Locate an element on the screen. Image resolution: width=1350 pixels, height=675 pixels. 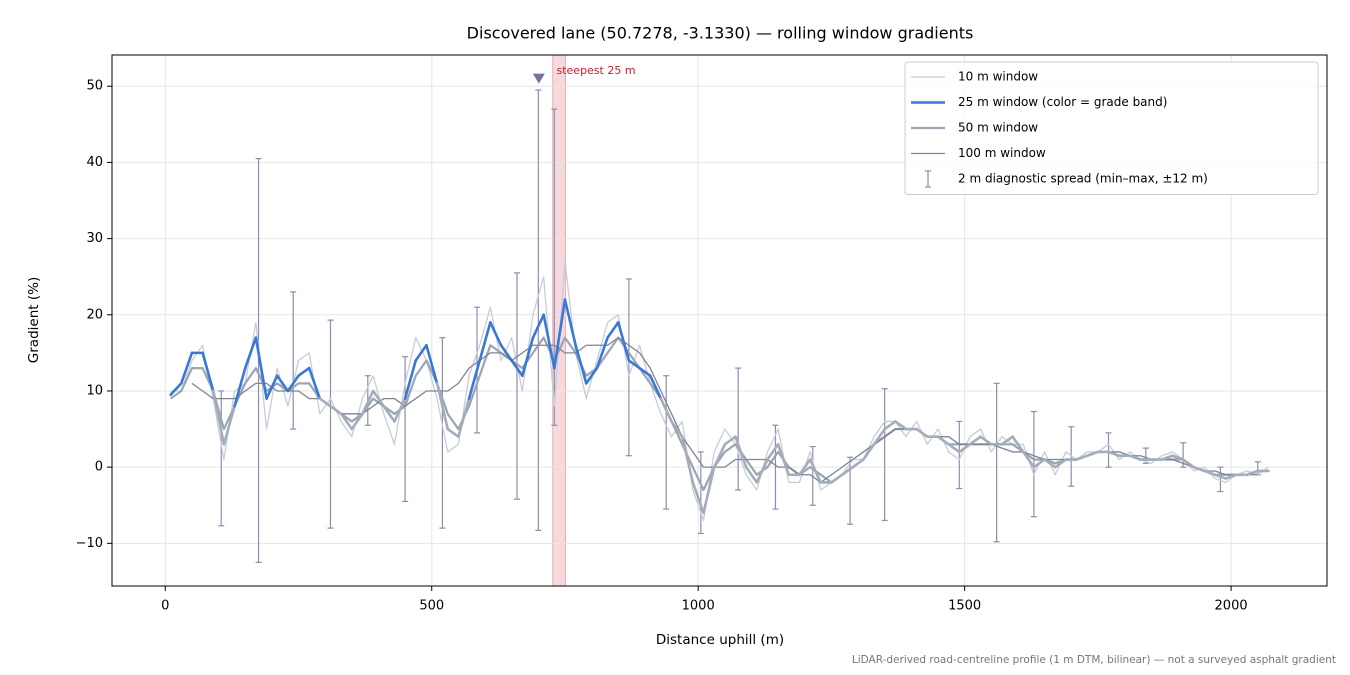
legend-box is located at coordinates (1111, 128).